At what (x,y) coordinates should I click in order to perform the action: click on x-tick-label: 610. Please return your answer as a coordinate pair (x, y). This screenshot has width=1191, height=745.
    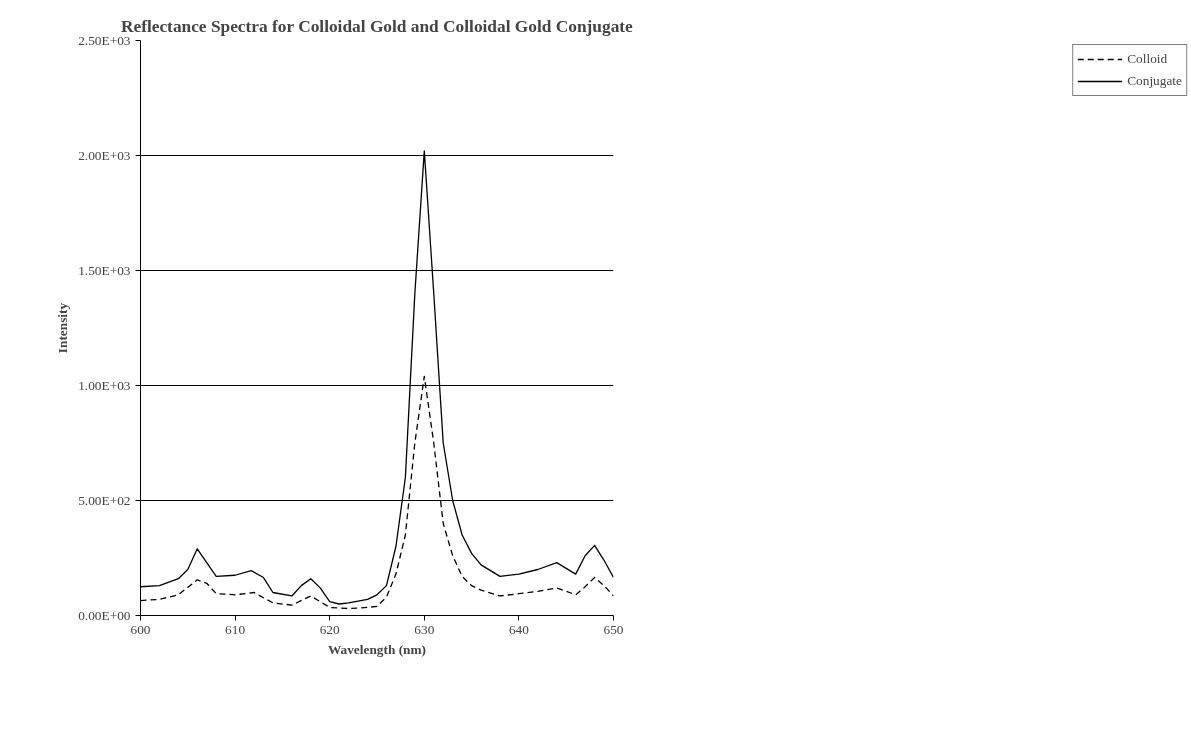
    Looking at the image, I should click on (235, 629).